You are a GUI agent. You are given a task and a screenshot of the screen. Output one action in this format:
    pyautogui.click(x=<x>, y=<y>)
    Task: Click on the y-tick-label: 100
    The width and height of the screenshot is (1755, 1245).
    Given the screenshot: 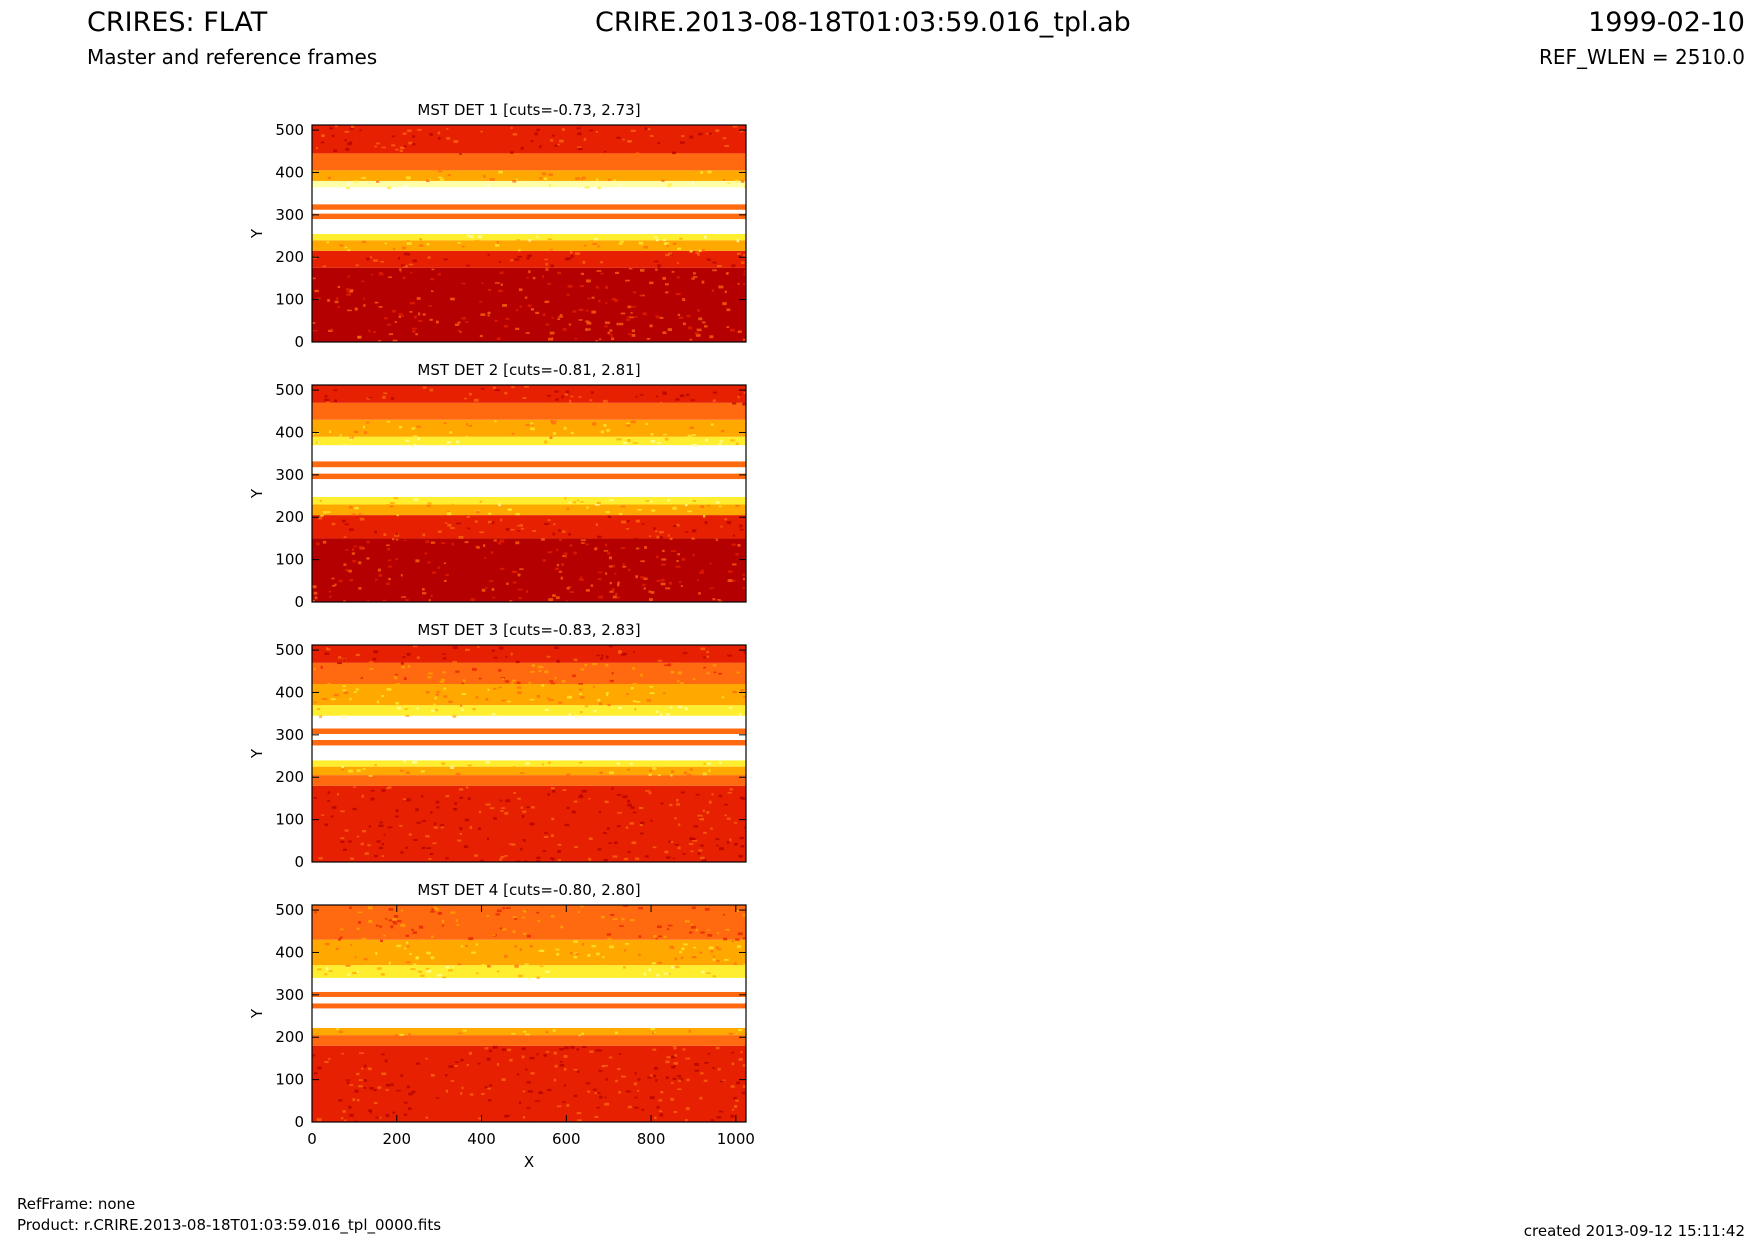 What is the action you would take?
    pyautogui.click(x=289, y=820)
    